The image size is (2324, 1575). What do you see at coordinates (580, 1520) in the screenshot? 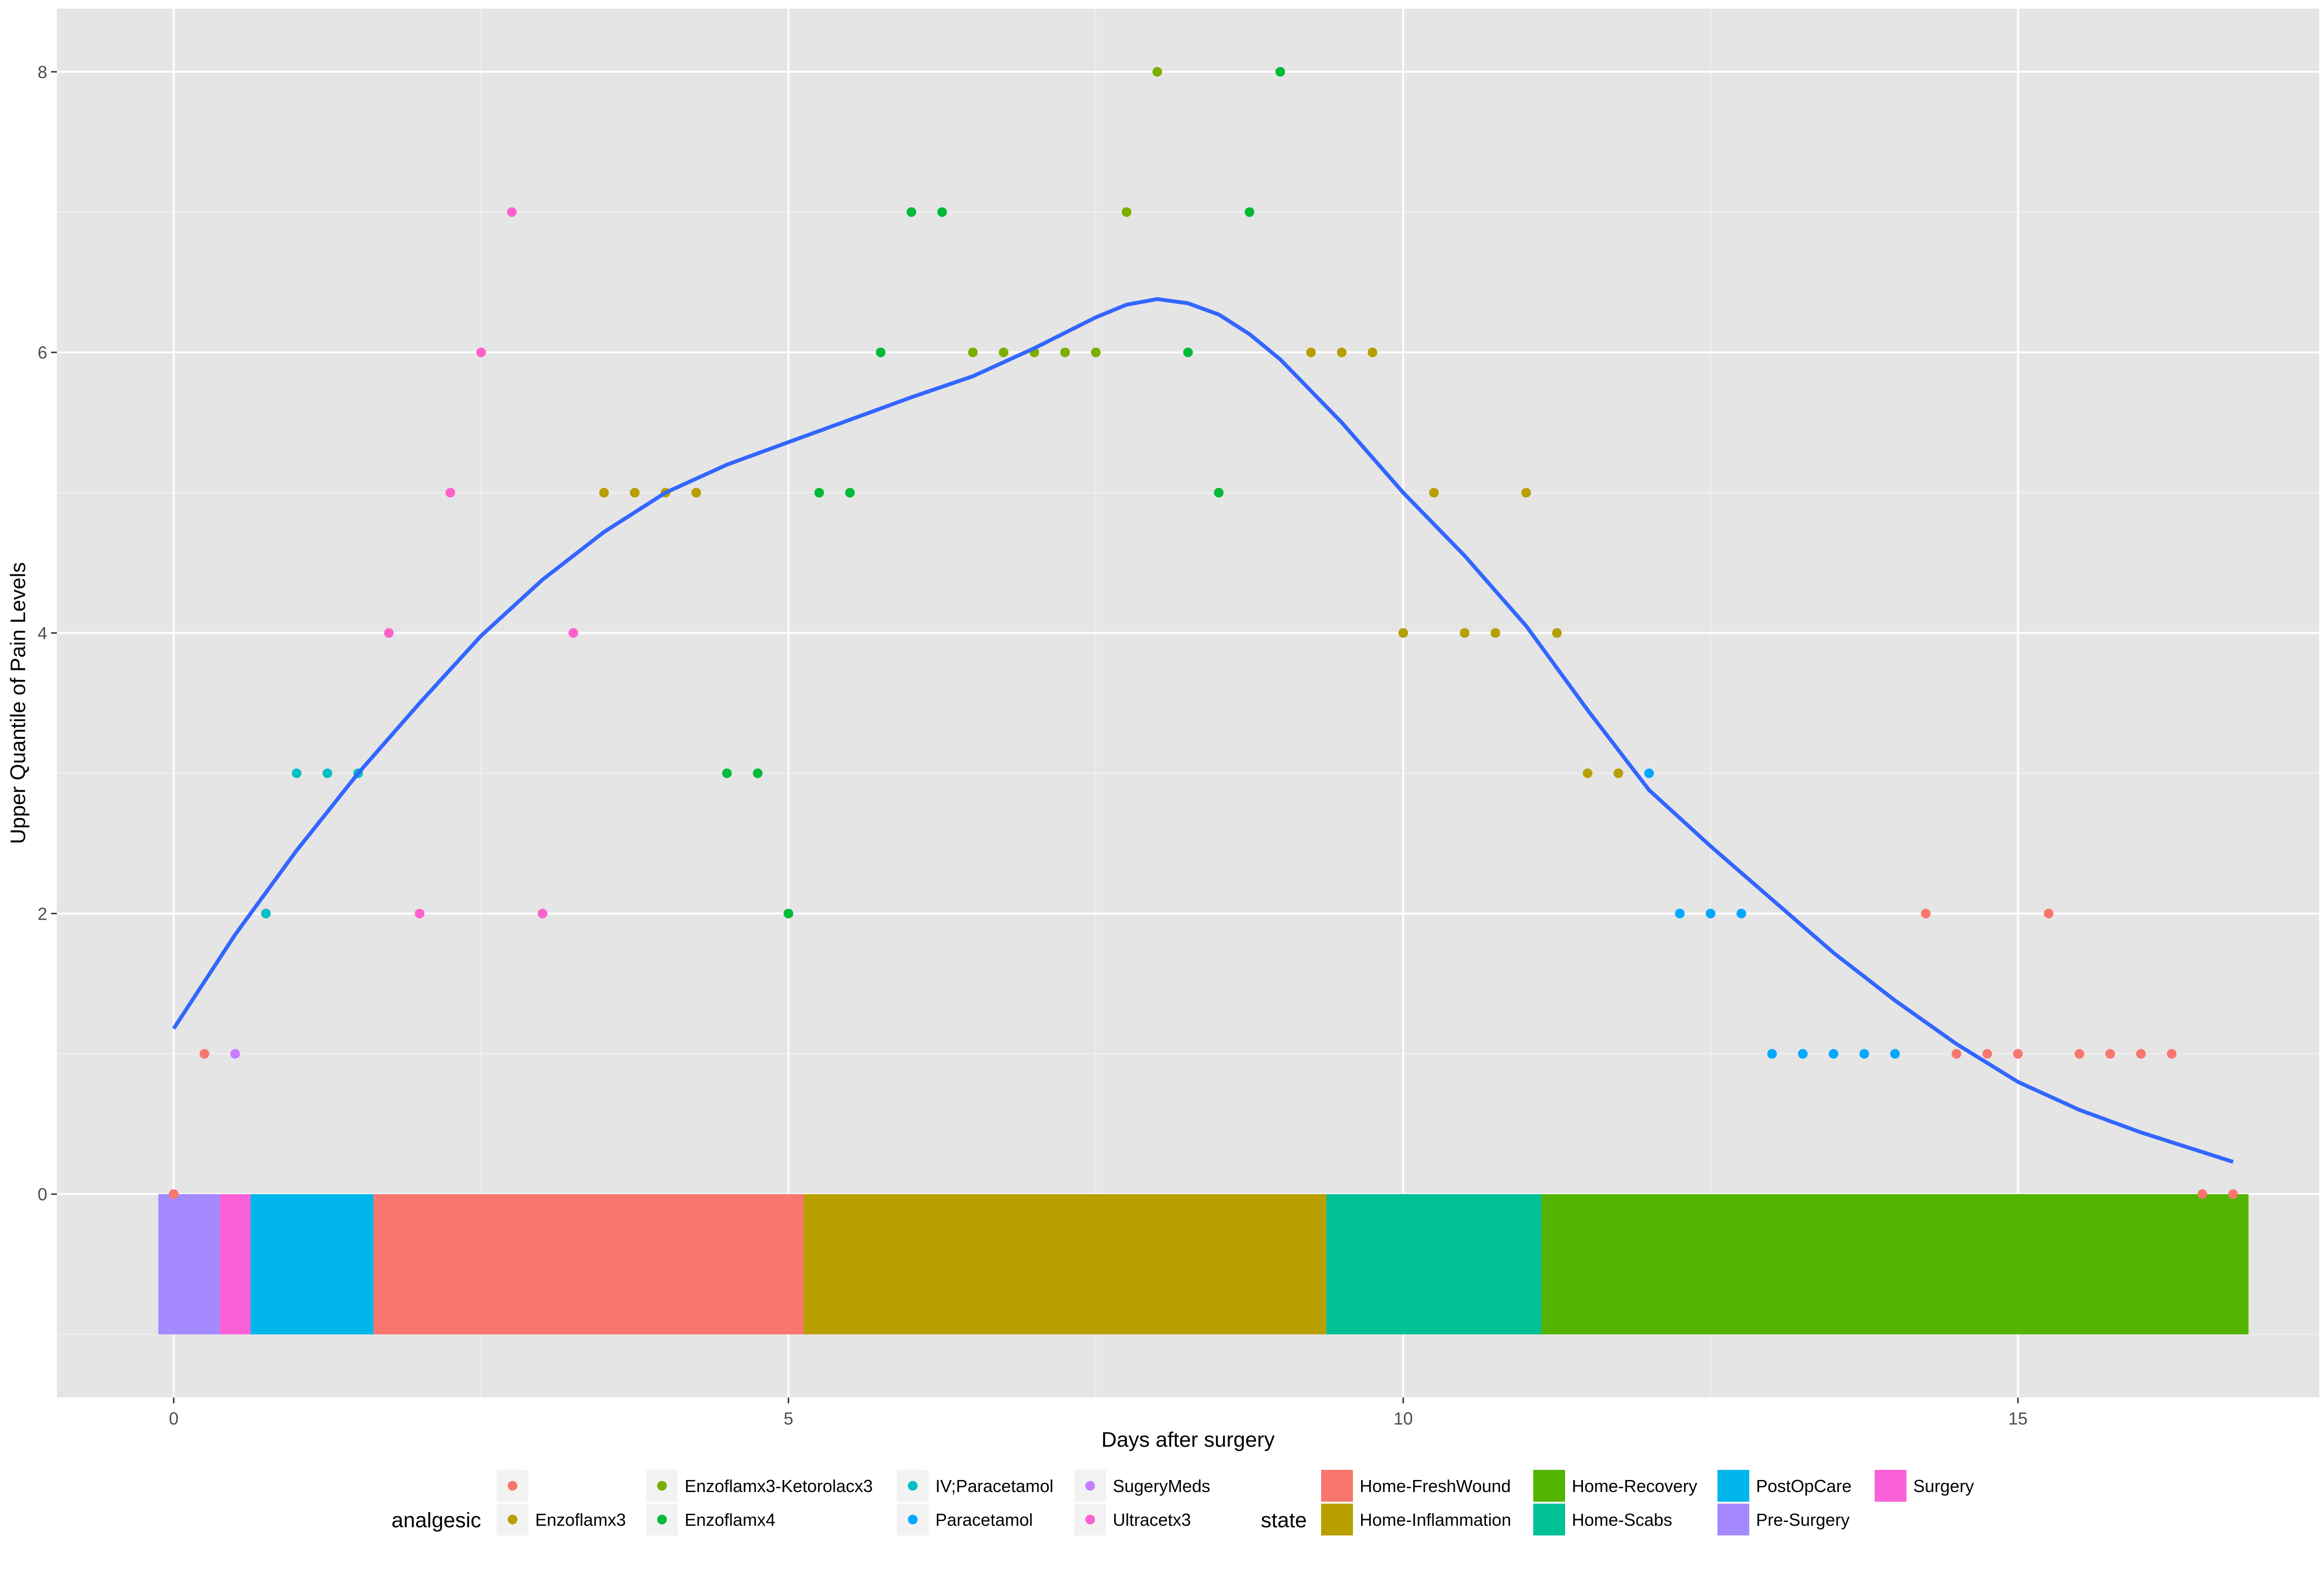
I see `legend-label: Enzoflamx3` at bounding box center [580, 1520].